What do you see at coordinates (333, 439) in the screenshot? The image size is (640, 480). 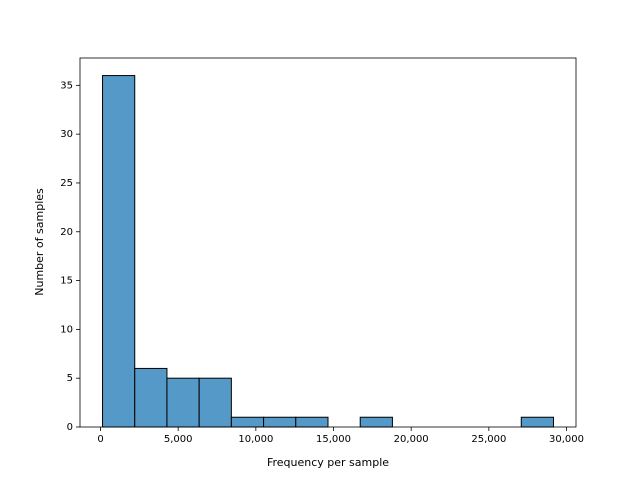 I see `x-tick-label: 15,000` at bounding box center [333, 439].